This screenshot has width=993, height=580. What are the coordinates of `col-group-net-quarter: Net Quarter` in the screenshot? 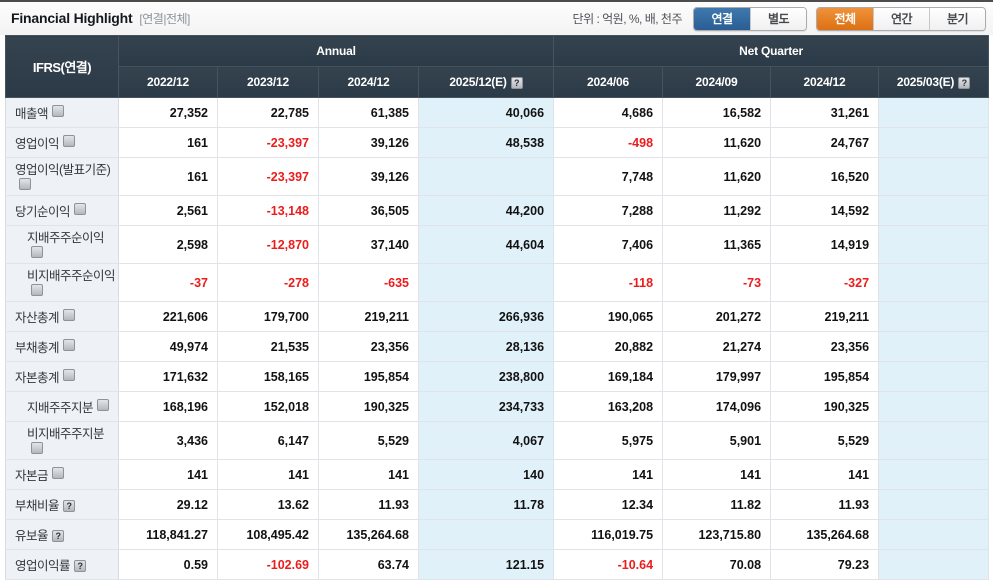 It's located at (771, 51).